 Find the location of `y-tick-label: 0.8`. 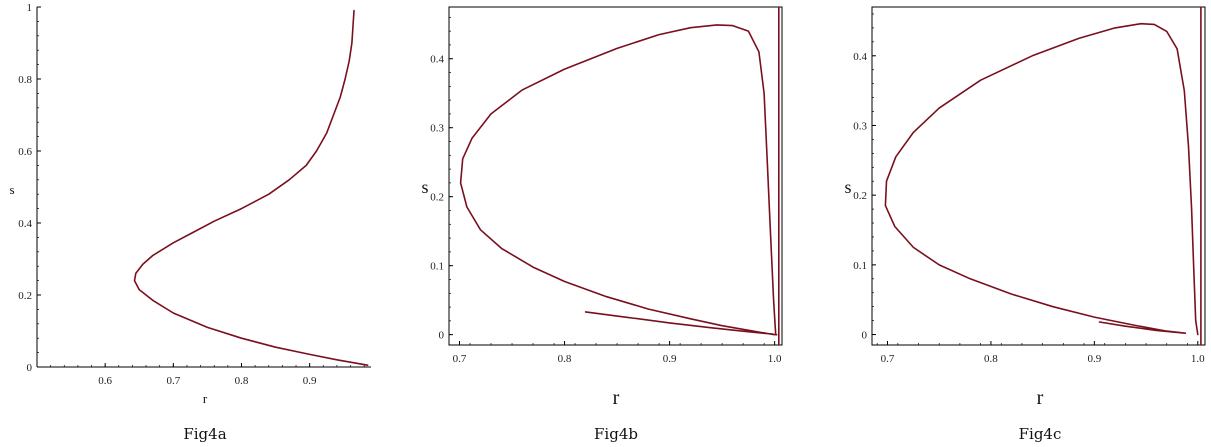

y-tick-label: 0.8 is located at coordinates (25, 80).